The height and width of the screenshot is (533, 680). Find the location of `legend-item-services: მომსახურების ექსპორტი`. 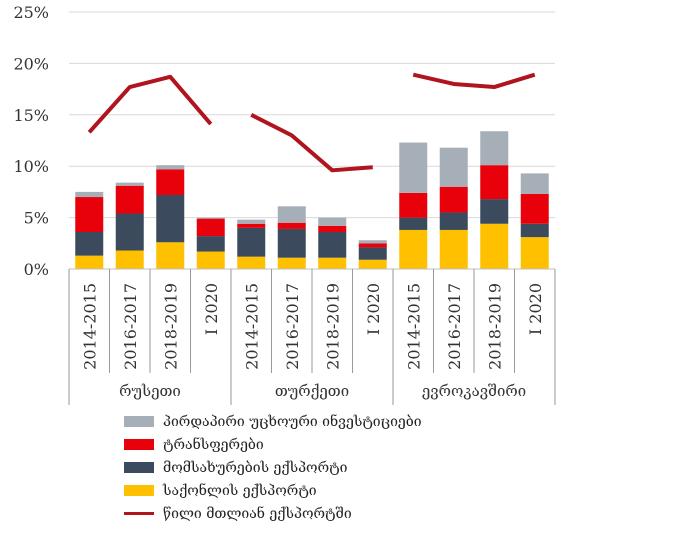

legend-item-services: მომსახურების ექსპორტი is located at coordinates (273, 467).